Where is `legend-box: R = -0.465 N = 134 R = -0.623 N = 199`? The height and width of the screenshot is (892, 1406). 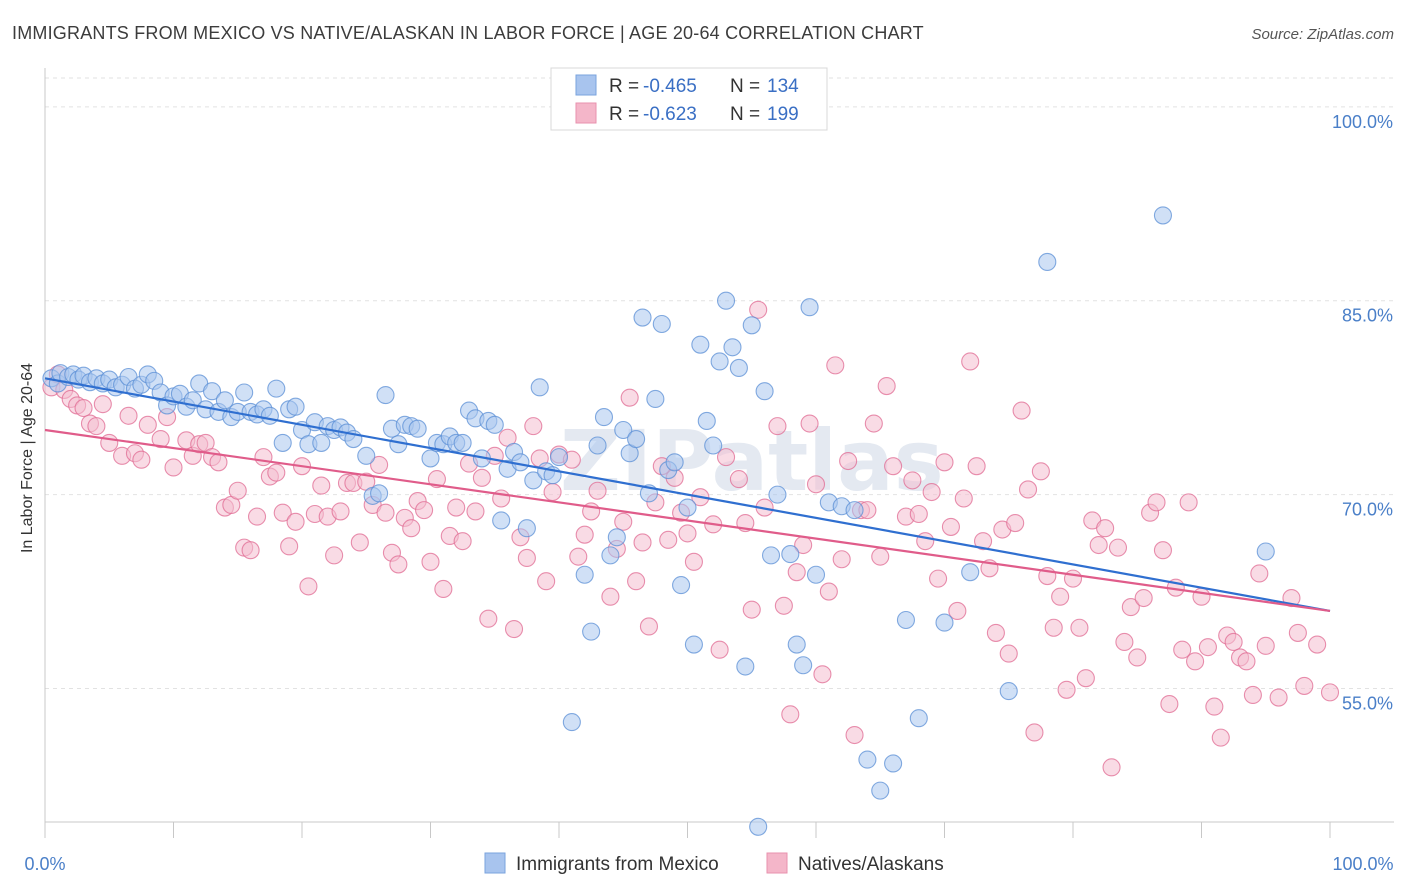
legend-box: R = -0.465 N = 134 R = -0.623 N = 199 is located at coordinates (689, 99).